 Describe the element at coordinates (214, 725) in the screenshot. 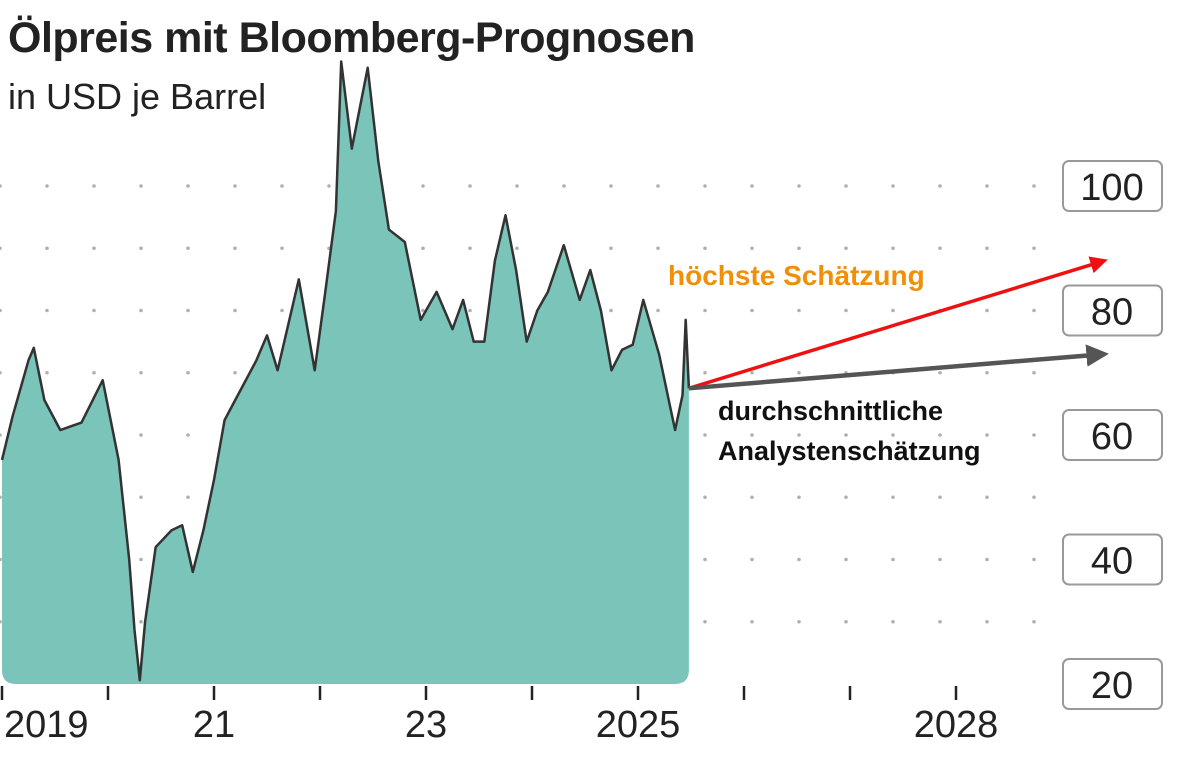

I see `x-tick-label: 21` at that location.